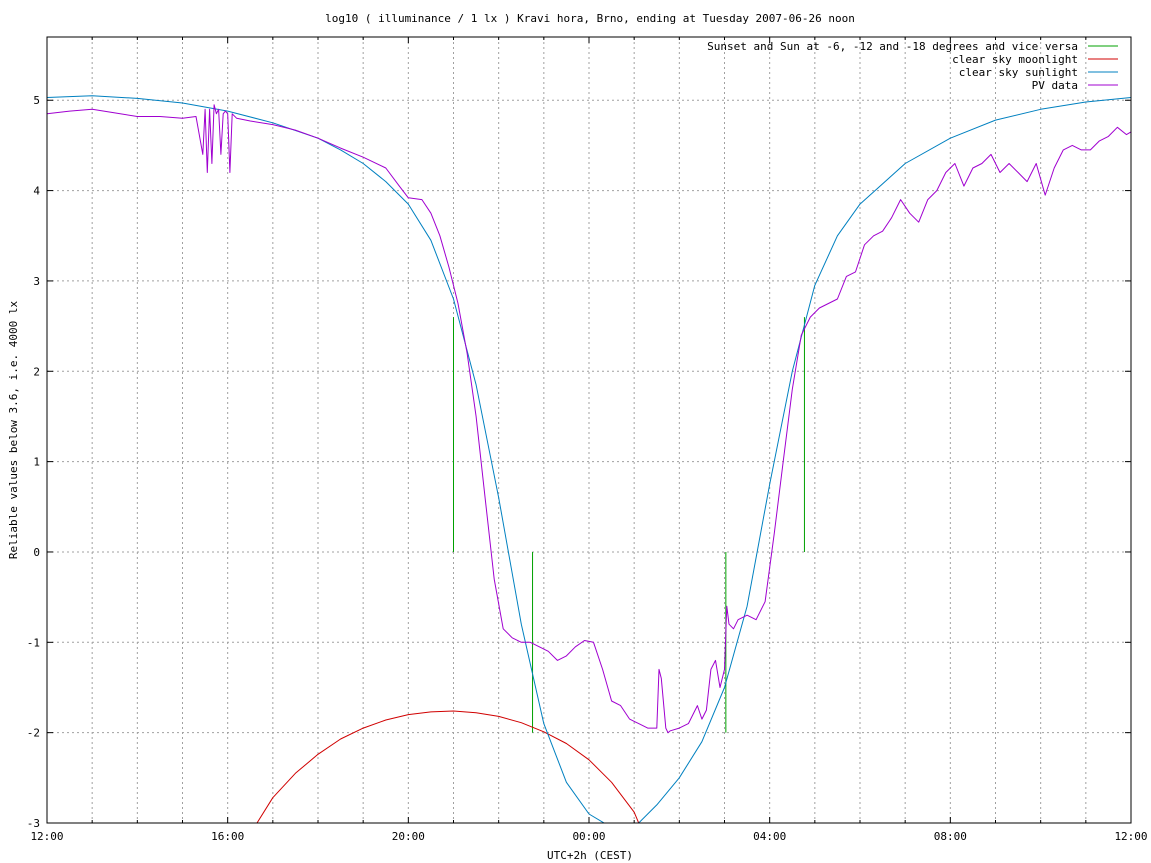  I want to click on x-tick-label: 00:00, so click(588, 836).